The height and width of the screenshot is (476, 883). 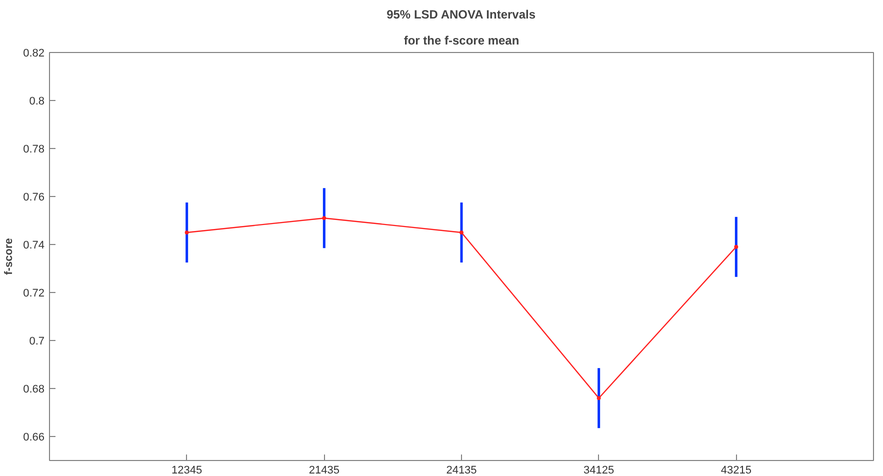 I want to click on x-tick-label: 21435, so click(x=324, y=470).